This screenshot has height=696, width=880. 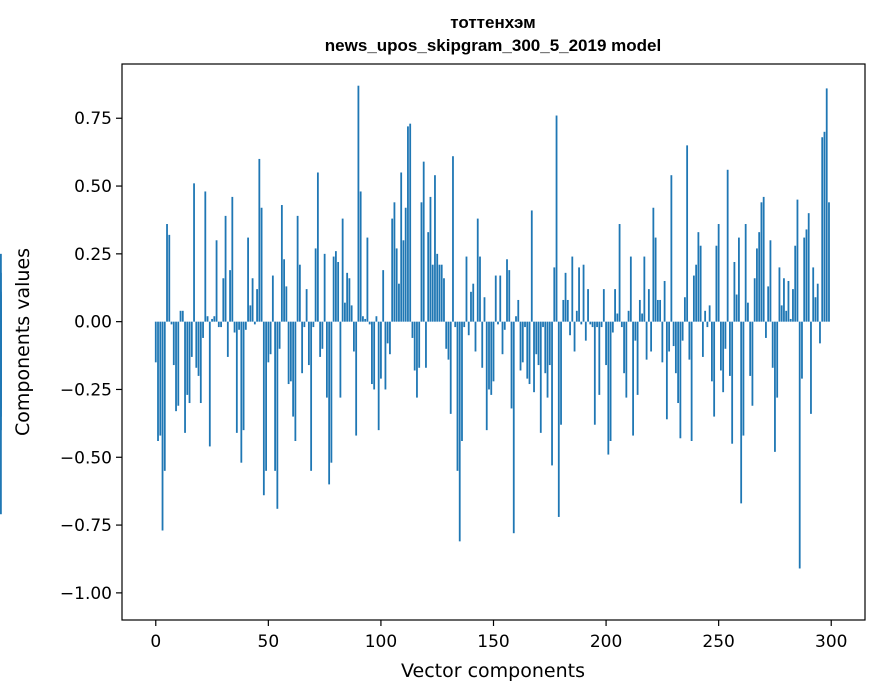 I want to click on bar-undefined, so click(x=1, y=369).